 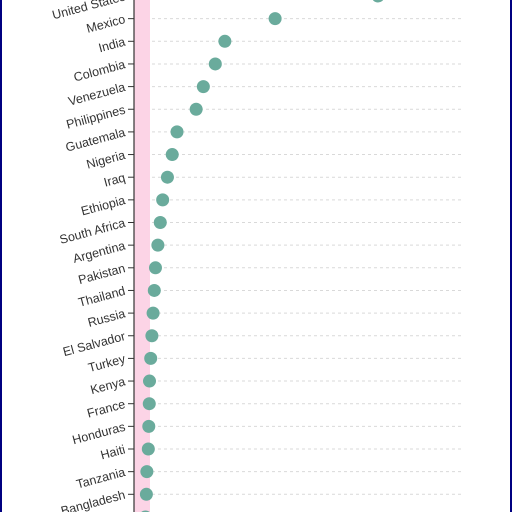 I want to click on y-tick-label: Haiti, so click(x=113, y=452).